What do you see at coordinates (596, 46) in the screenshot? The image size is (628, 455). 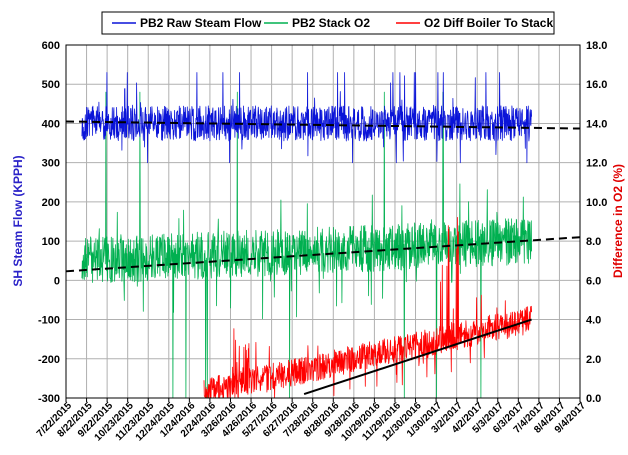 I see `right-tick-label: 18.0` at bounding box center [596, 46].